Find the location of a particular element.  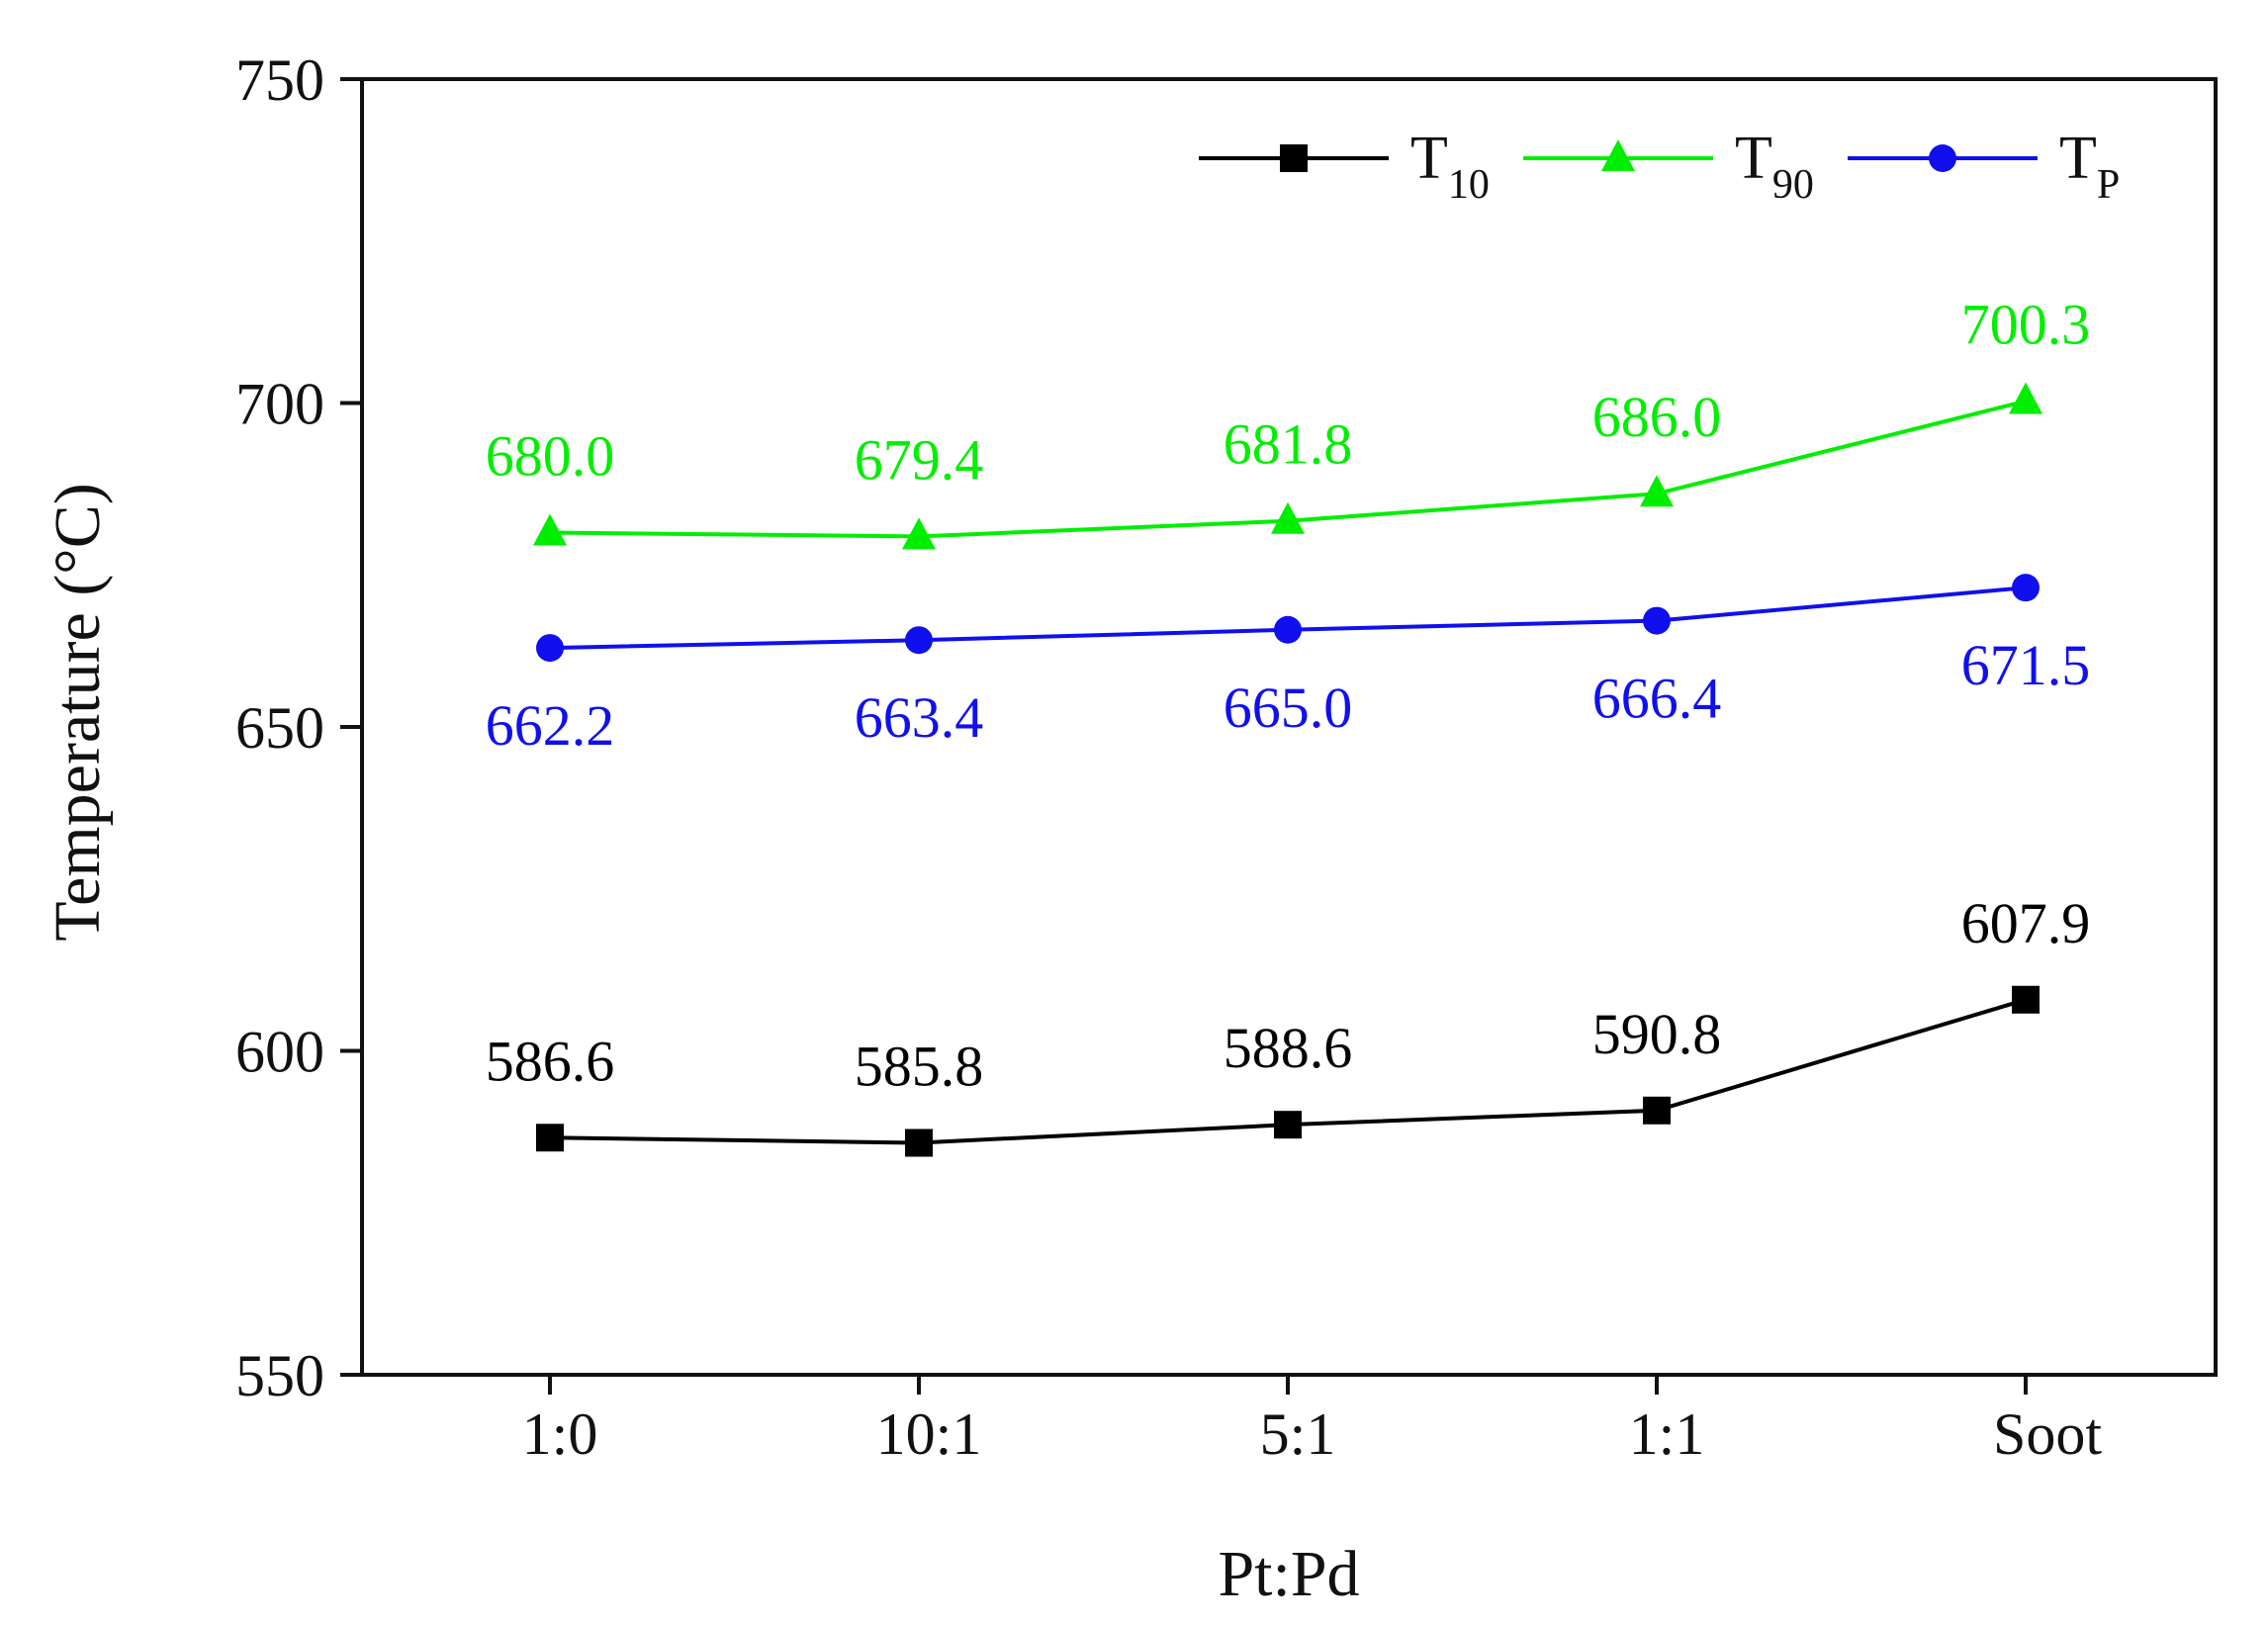

data-label-TP: 671.5 is located at coordinates (2026, 665).